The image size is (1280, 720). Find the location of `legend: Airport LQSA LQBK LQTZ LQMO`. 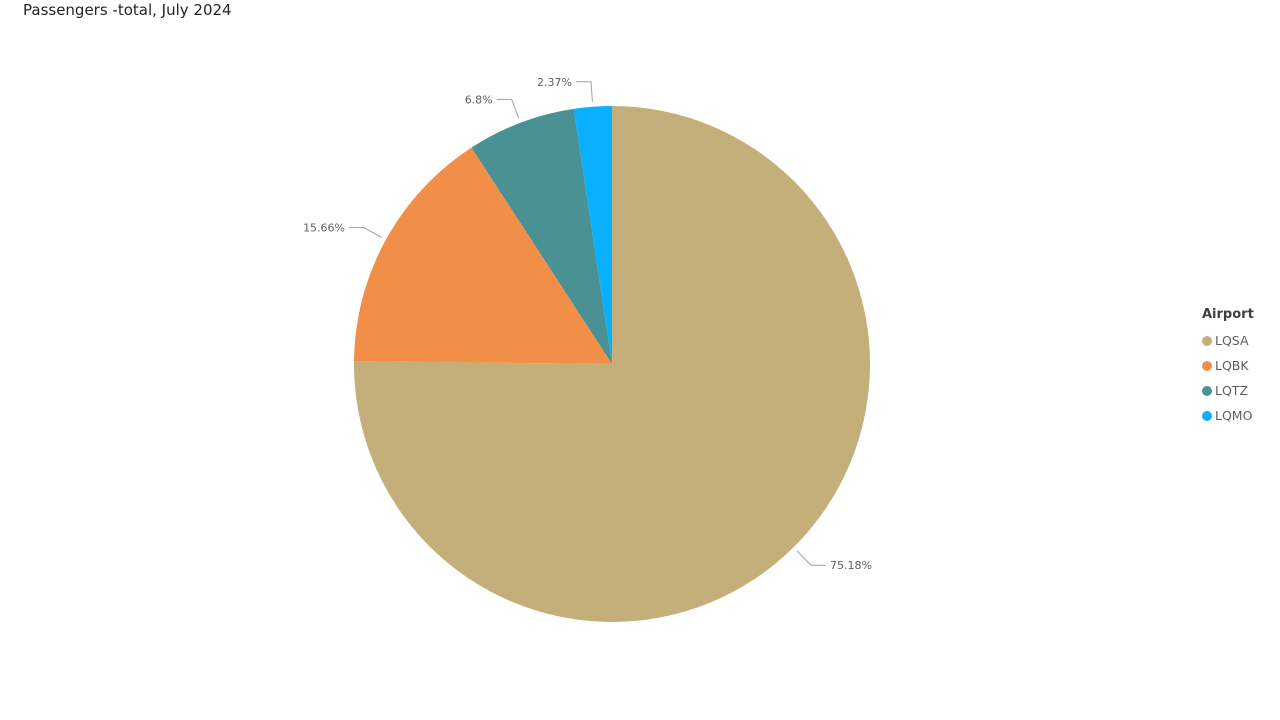

legend: Airport LQSA LQBK LQTZ LQMO is located at coordinates (1228, 367).